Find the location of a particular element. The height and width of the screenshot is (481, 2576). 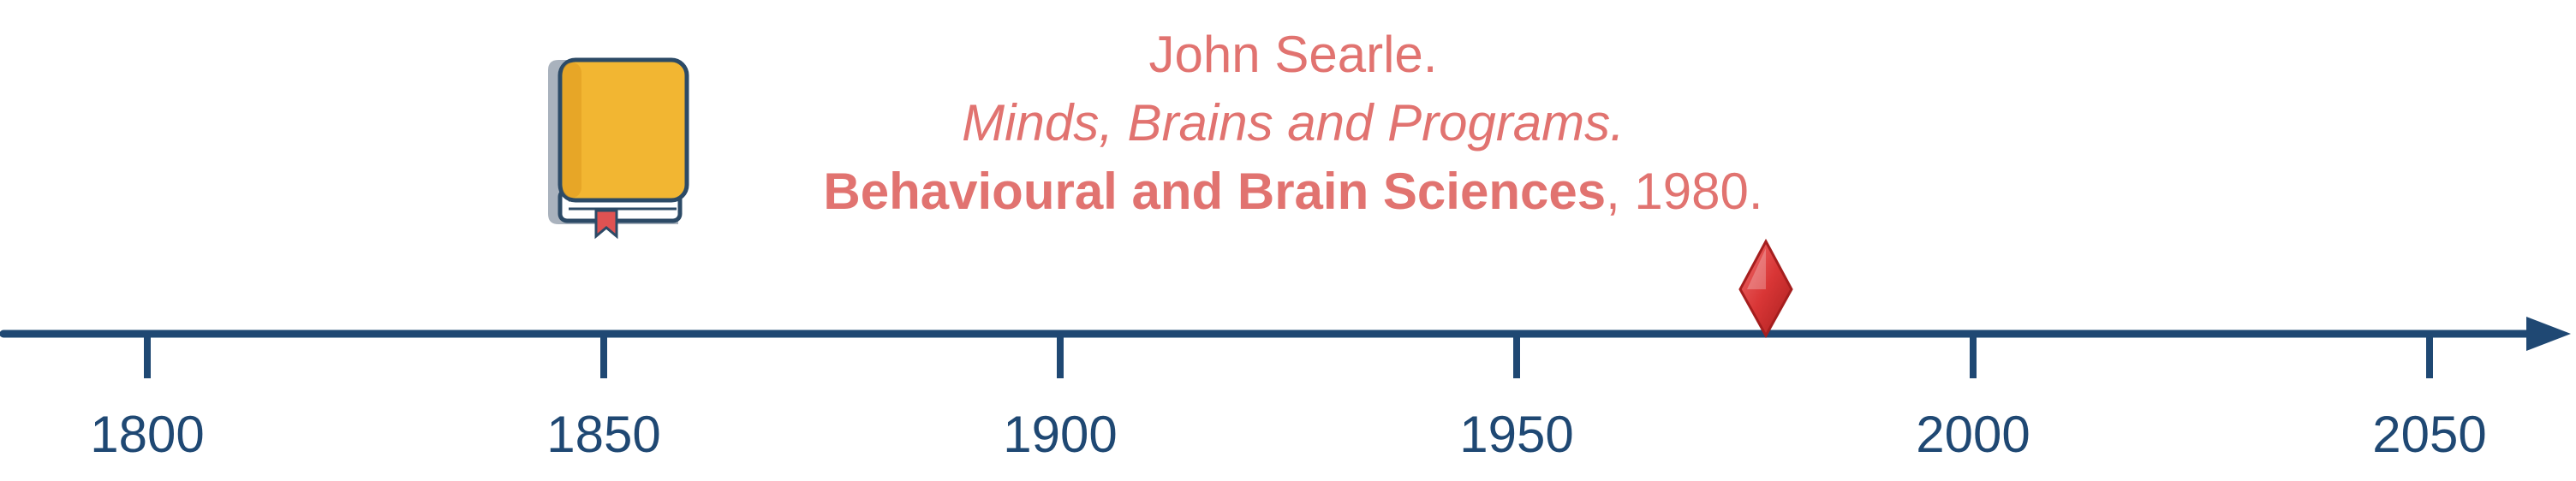

citation-venue-line: Behavioural and Brain Sciences, 1980. is located at coordinates (1293, 191).